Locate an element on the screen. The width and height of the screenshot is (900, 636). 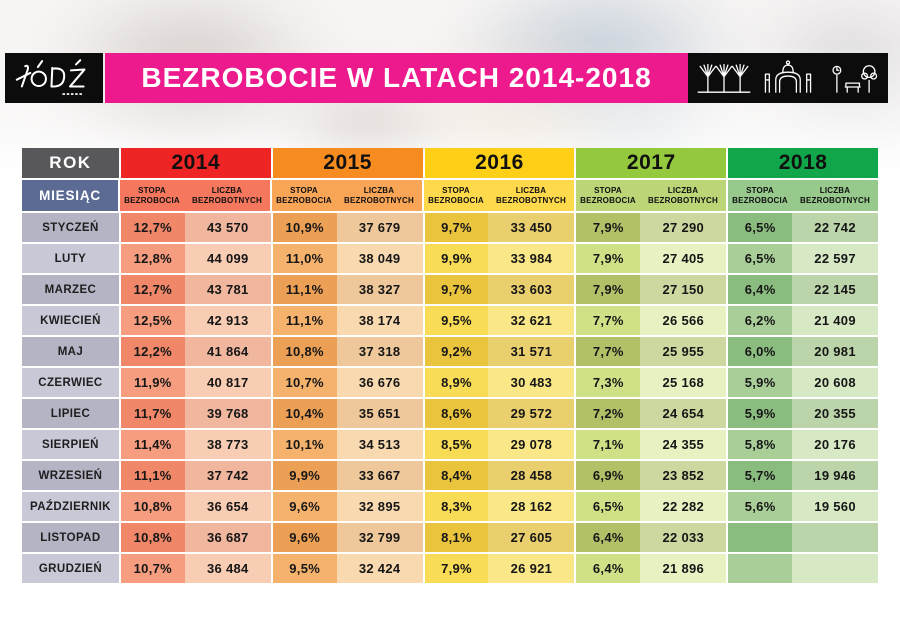
stopa-cell: 11,7% is located at coordinates (152, 413).